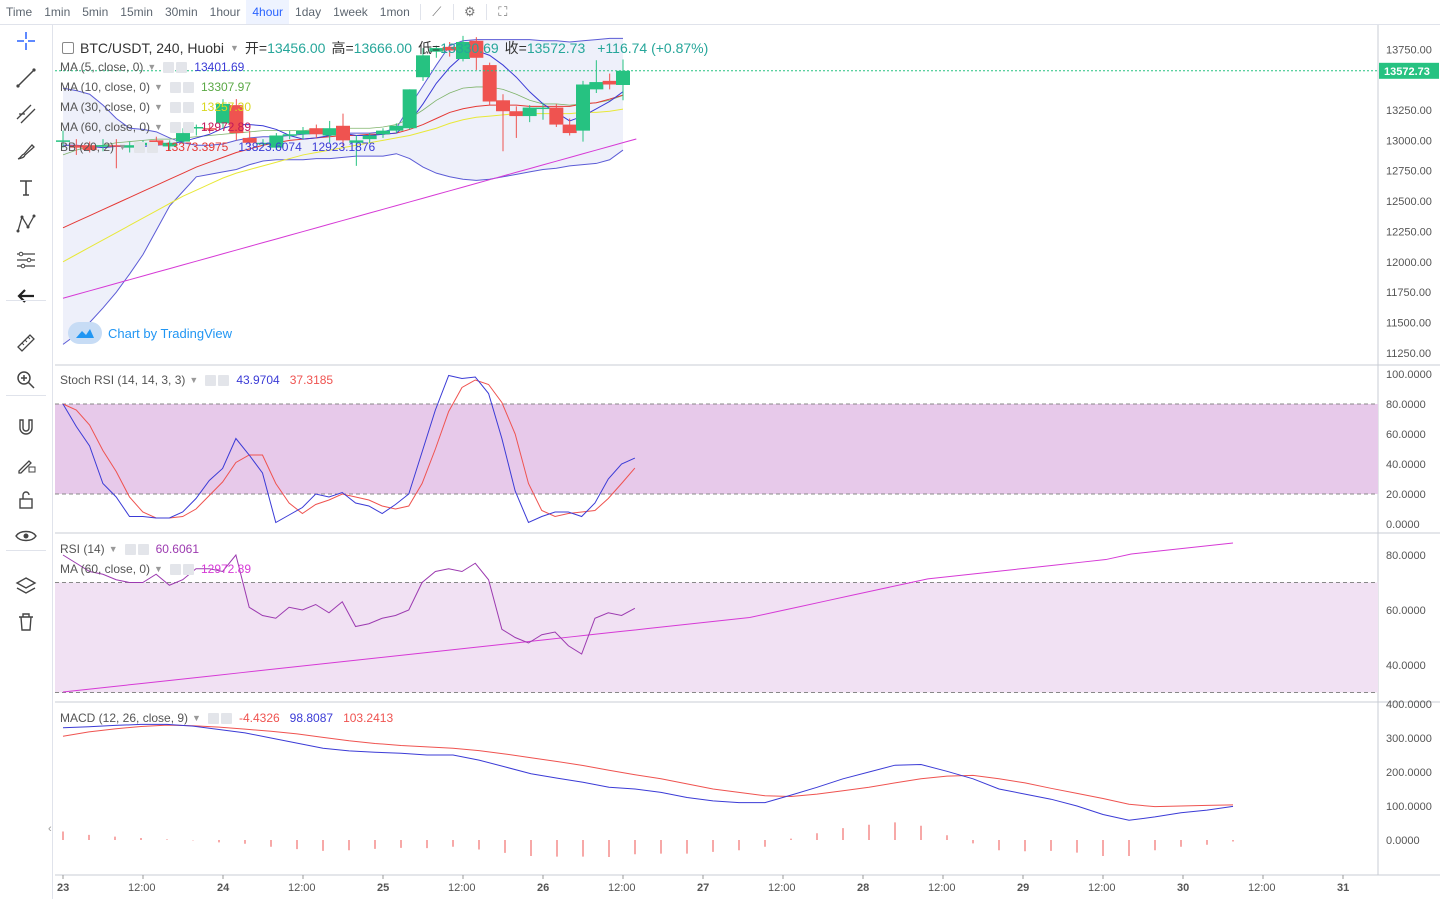 The width and height of the screenshot is (1440, 899). I want to click on pattern-icon, so click(26, 224).